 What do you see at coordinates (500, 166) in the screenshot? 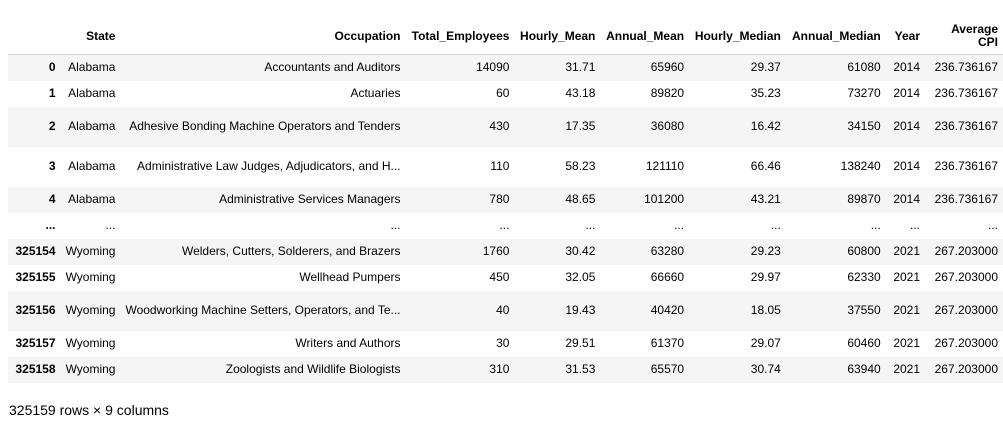
I see `total-employees-cell: 110` at bounding box center [500, 166].